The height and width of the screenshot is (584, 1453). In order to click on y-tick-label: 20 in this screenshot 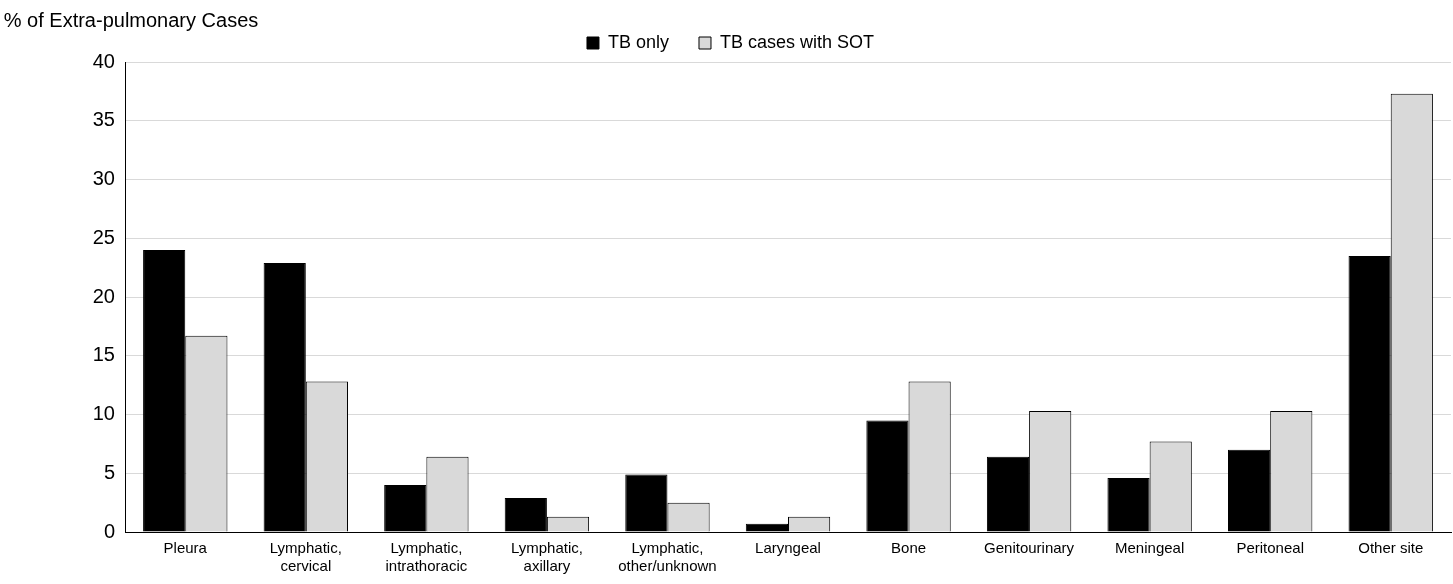, I will do `click(103, 295)`.